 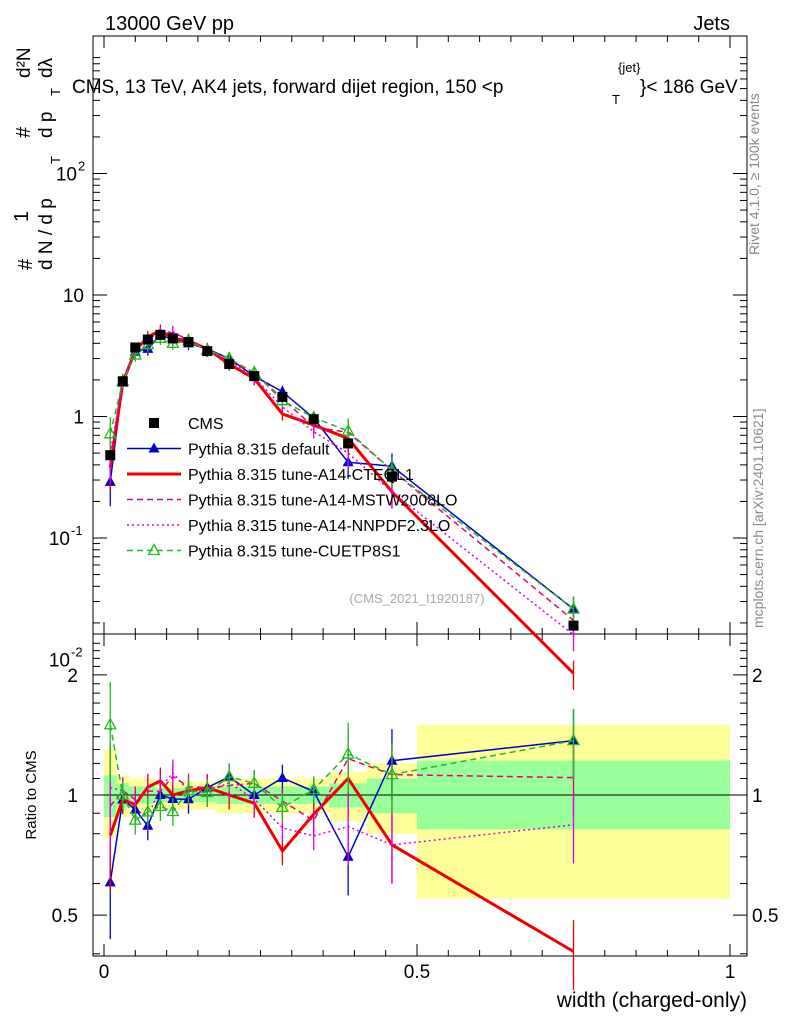 I want to click on x-tick-label: 1, so click(x=730, y=972).